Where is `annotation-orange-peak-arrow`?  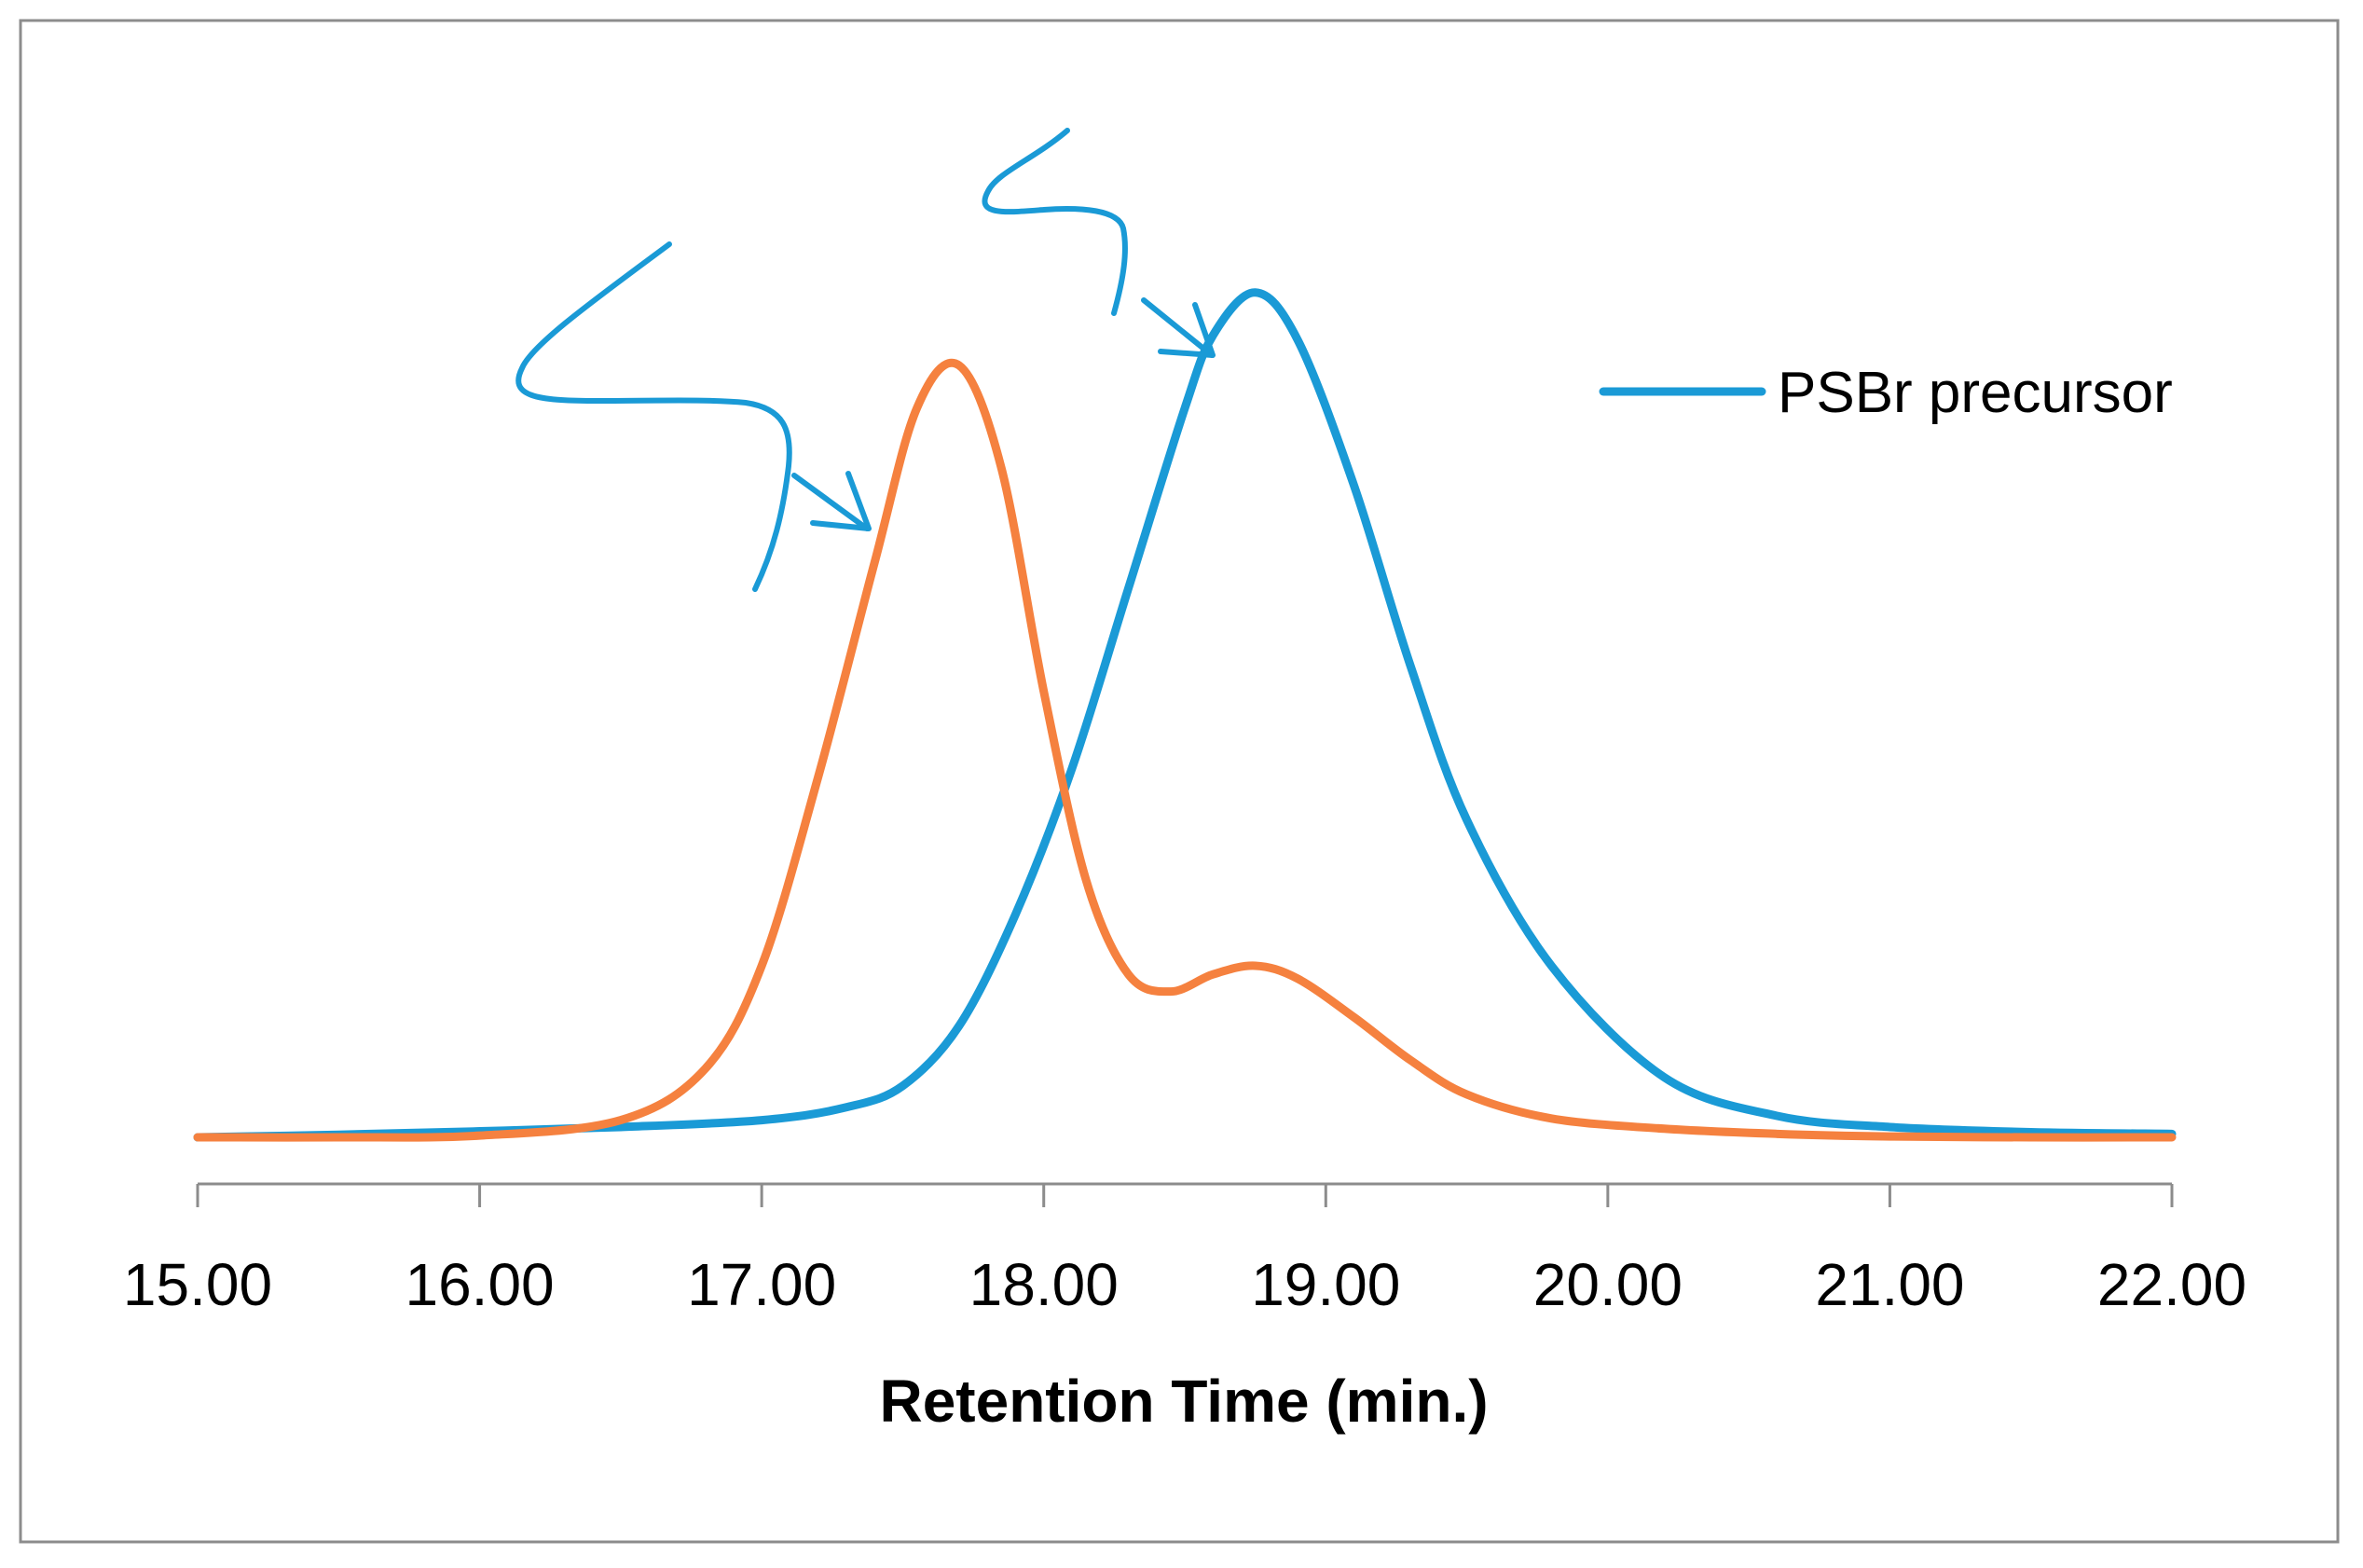 annotation-orange-peak-arrow is located at coordinates (694, 416).